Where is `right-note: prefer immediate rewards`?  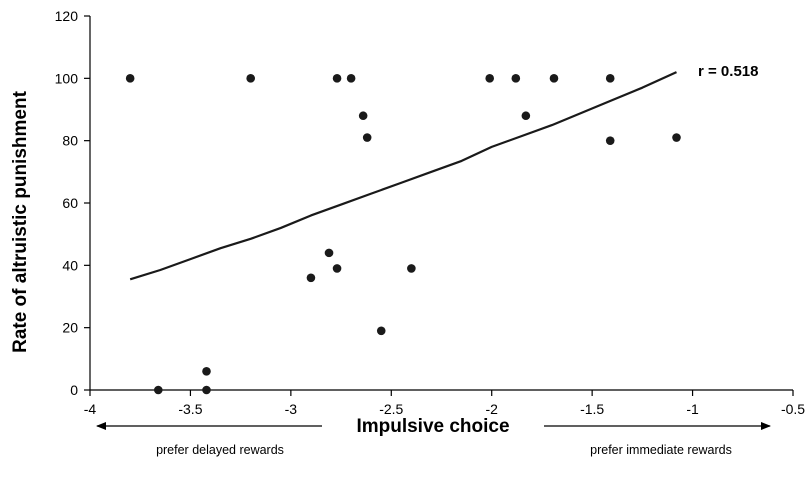
right-note: prefer immediate rewards is located at coordinates (661, 450).